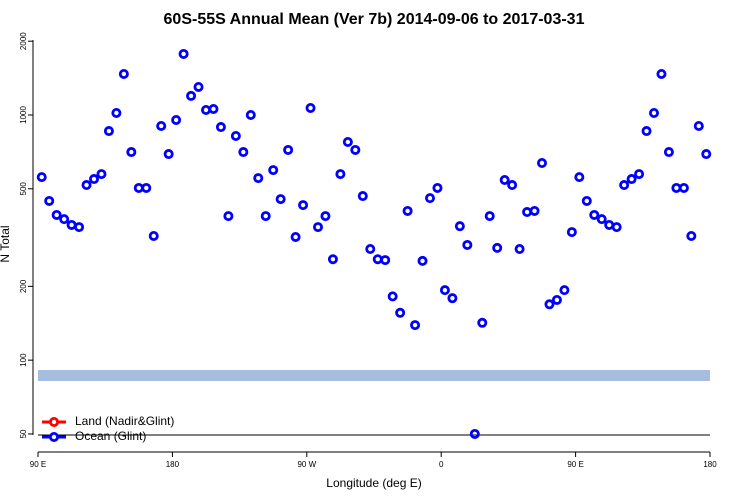  What do you see at coordinates (110, 436) in the screenshot?
I see `legend-label: Ocean (Glint)` at bounding box center [110, 436].